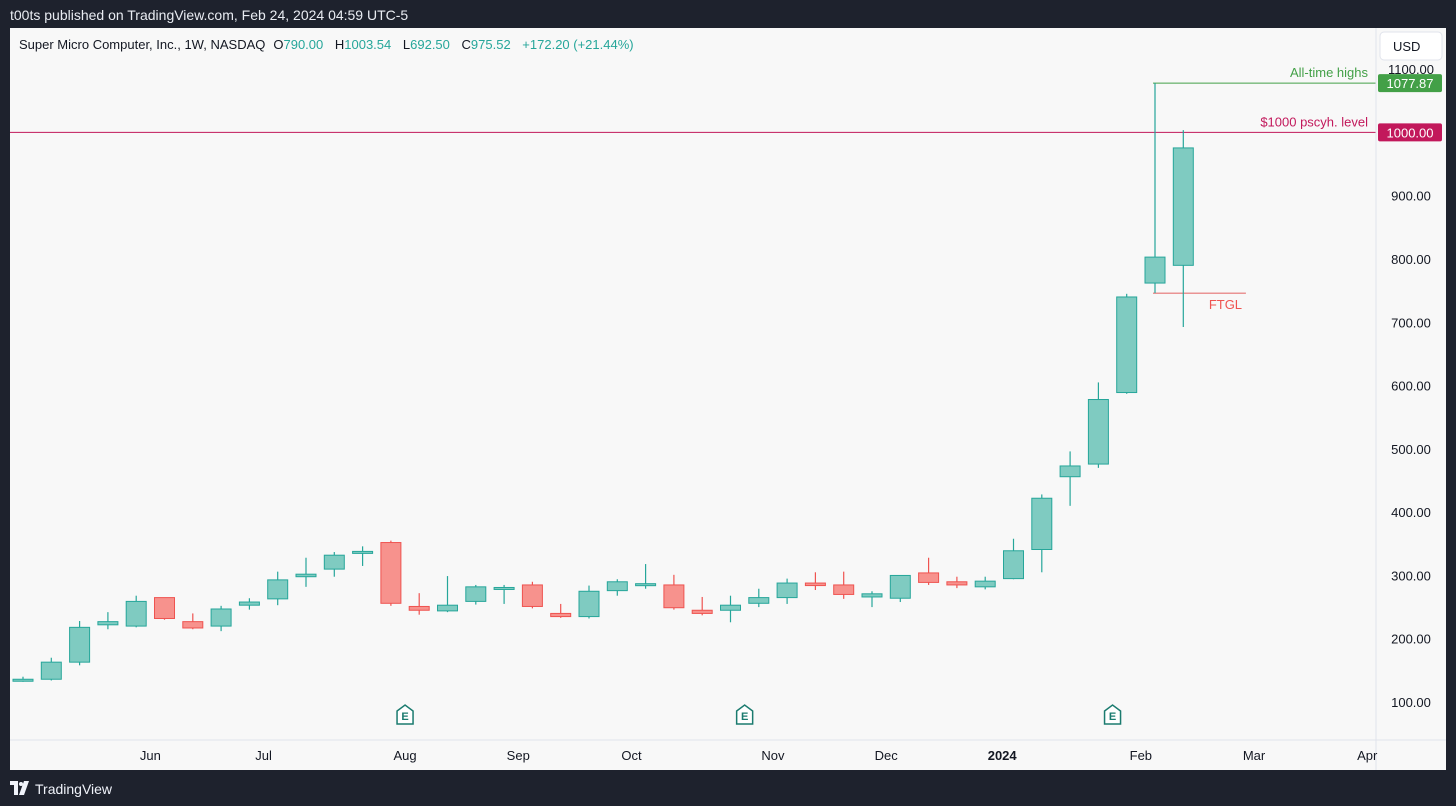 The width and height of the screenshot is (1456, 806). Describe the element at coordinates (263, 755) in the screenshot. I see `x-tick-label: Jul` at that location.